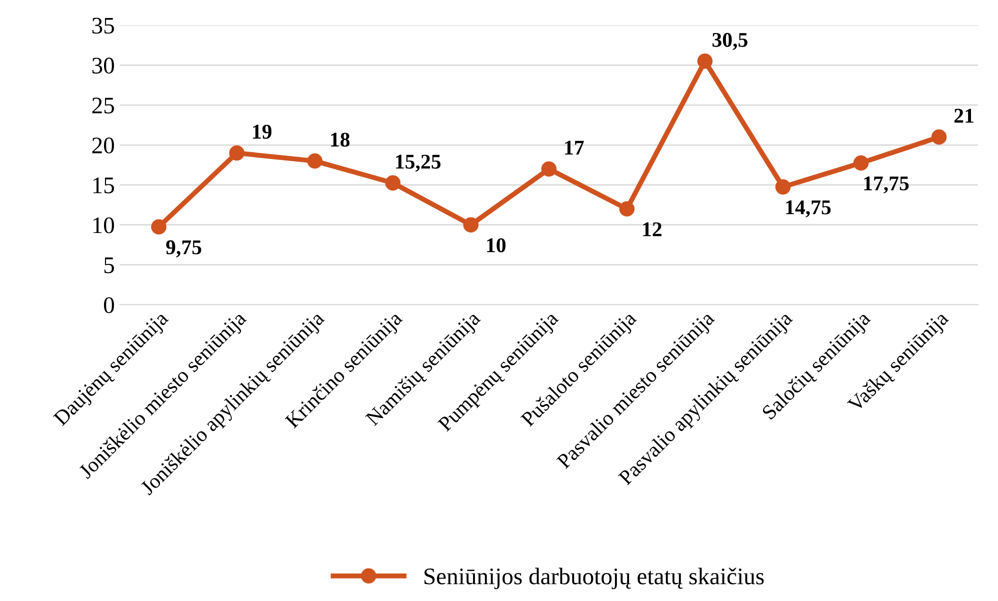  Describe the element at coordinates (730, 41) in the screenshot. I see `data-label: 30,5` at that location.